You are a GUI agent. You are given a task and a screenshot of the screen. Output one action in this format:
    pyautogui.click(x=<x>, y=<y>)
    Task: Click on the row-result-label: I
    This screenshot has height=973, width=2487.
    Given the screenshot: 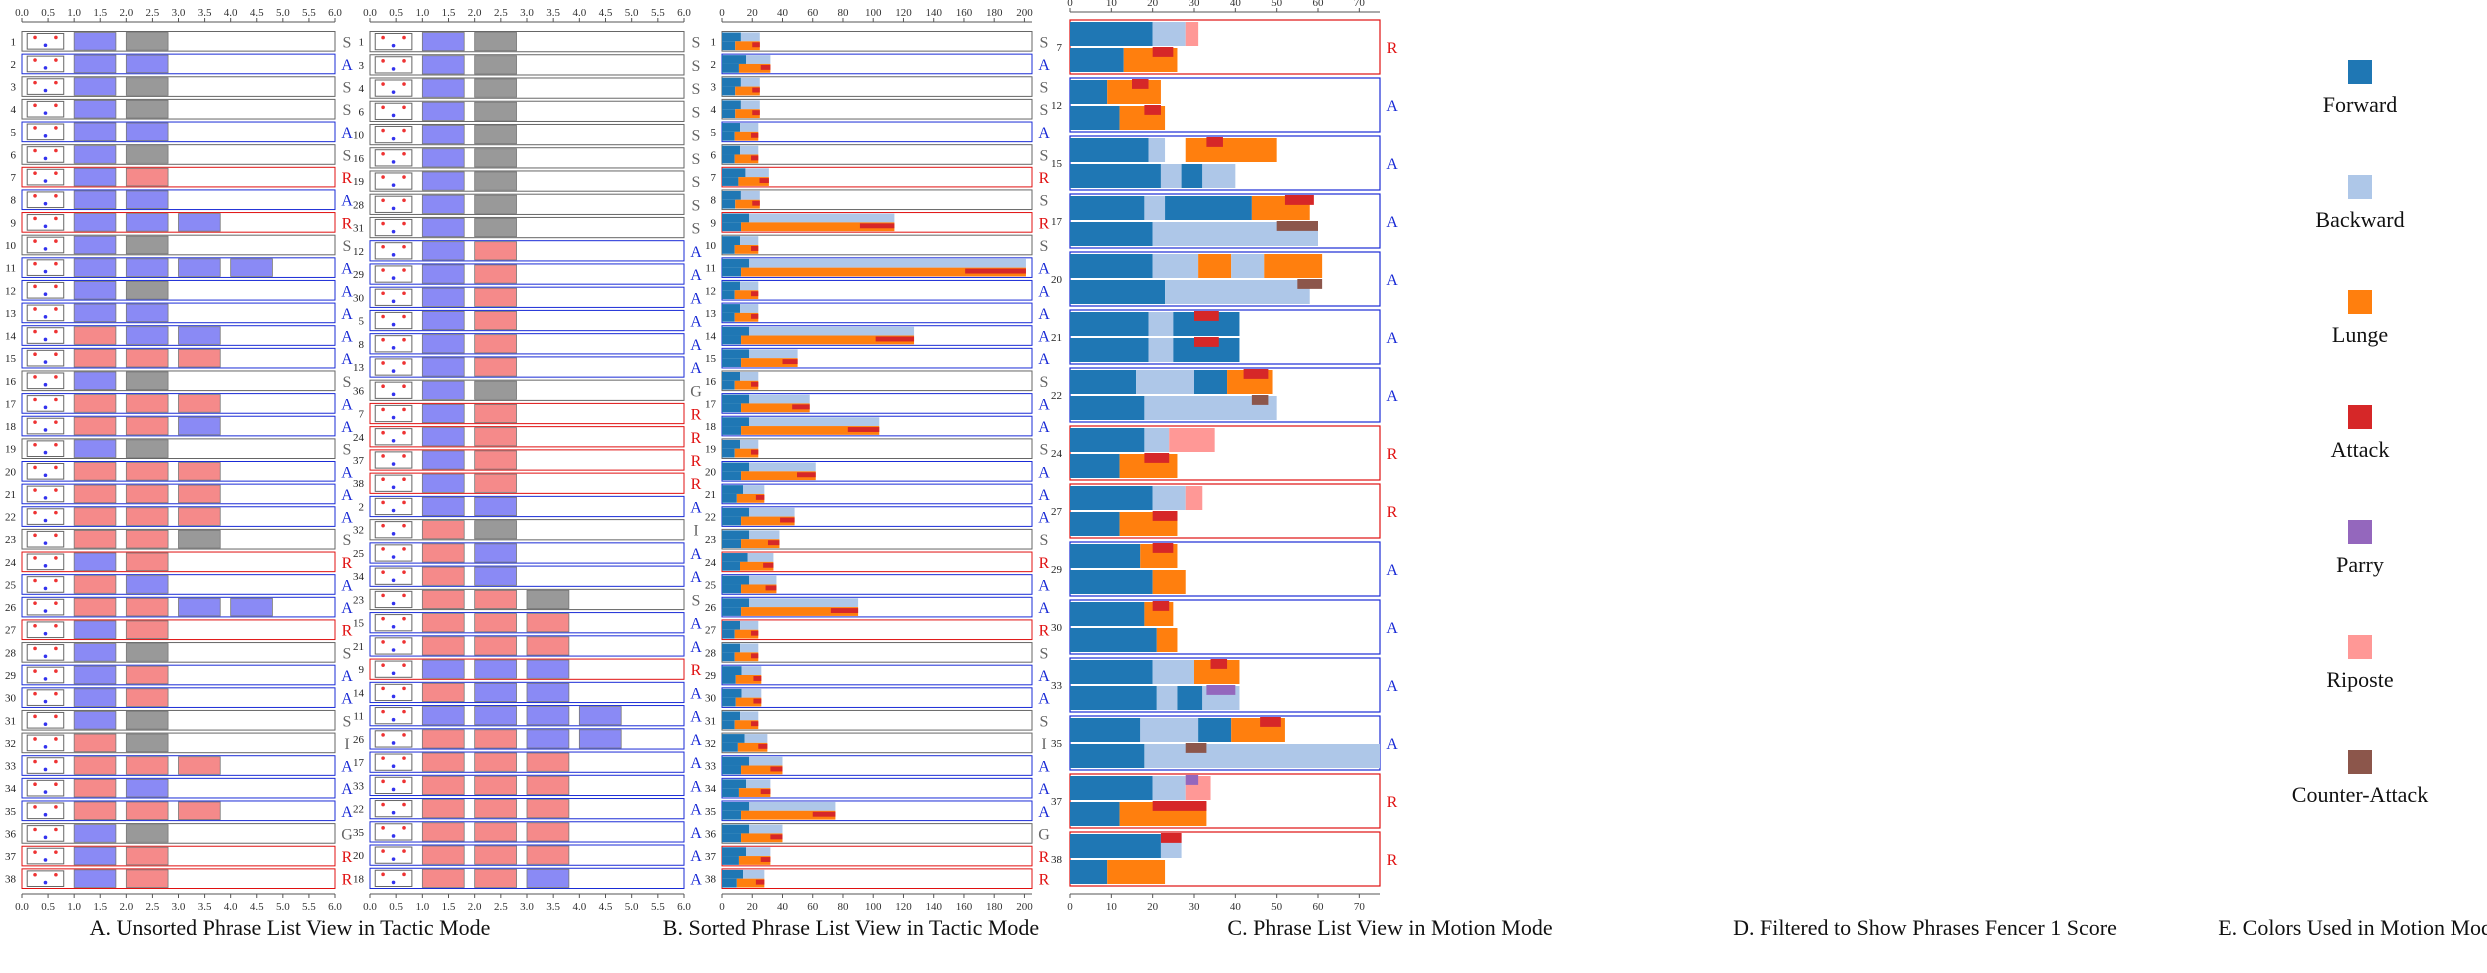 What is the action you would take?
    pyautogui.click(x=1043, y=744)
    